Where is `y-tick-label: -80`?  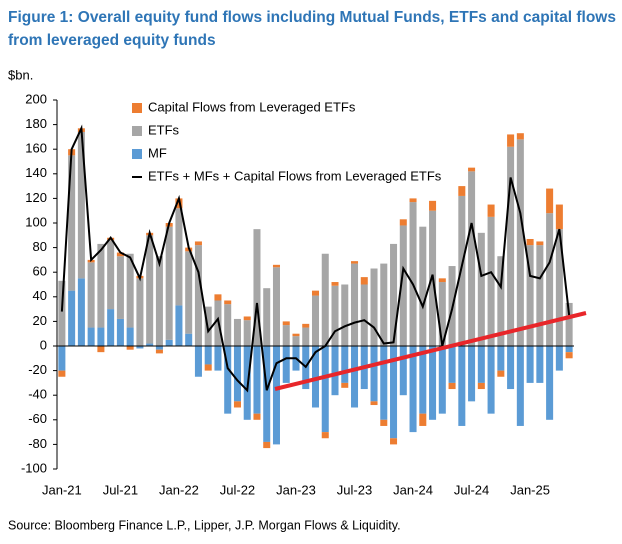 y-tick-label: -80 is located at coordinates (37, 443).